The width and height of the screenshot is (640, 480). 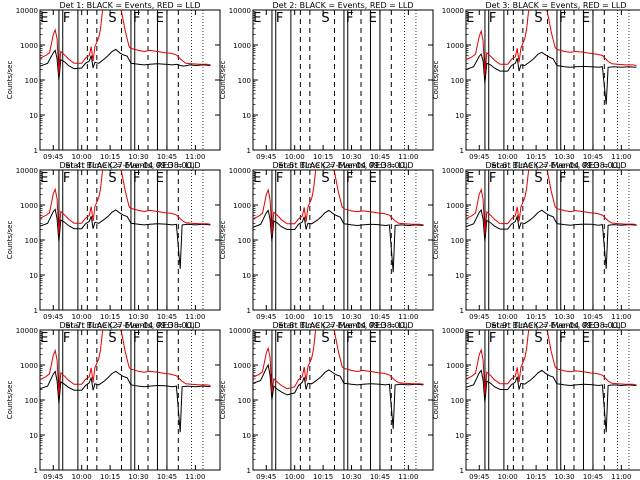 I want to click on panel-title: Det 7: BLACK = Events, RED = LLD, so click(x=130, y=325).